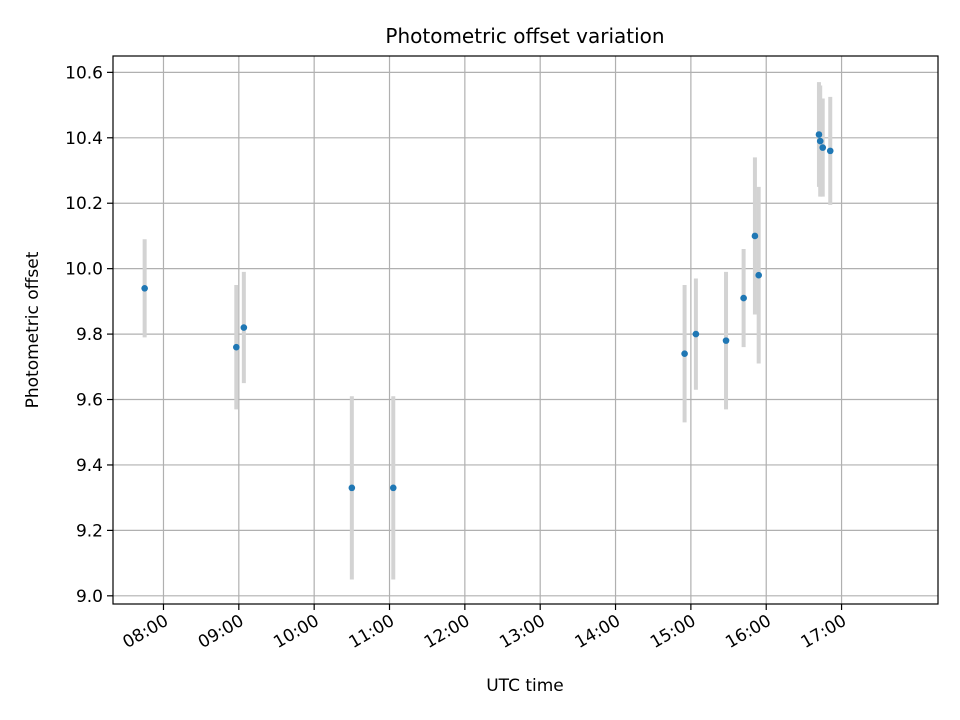  I want to click on y-tick-label: 10.4, so click(84, 139).